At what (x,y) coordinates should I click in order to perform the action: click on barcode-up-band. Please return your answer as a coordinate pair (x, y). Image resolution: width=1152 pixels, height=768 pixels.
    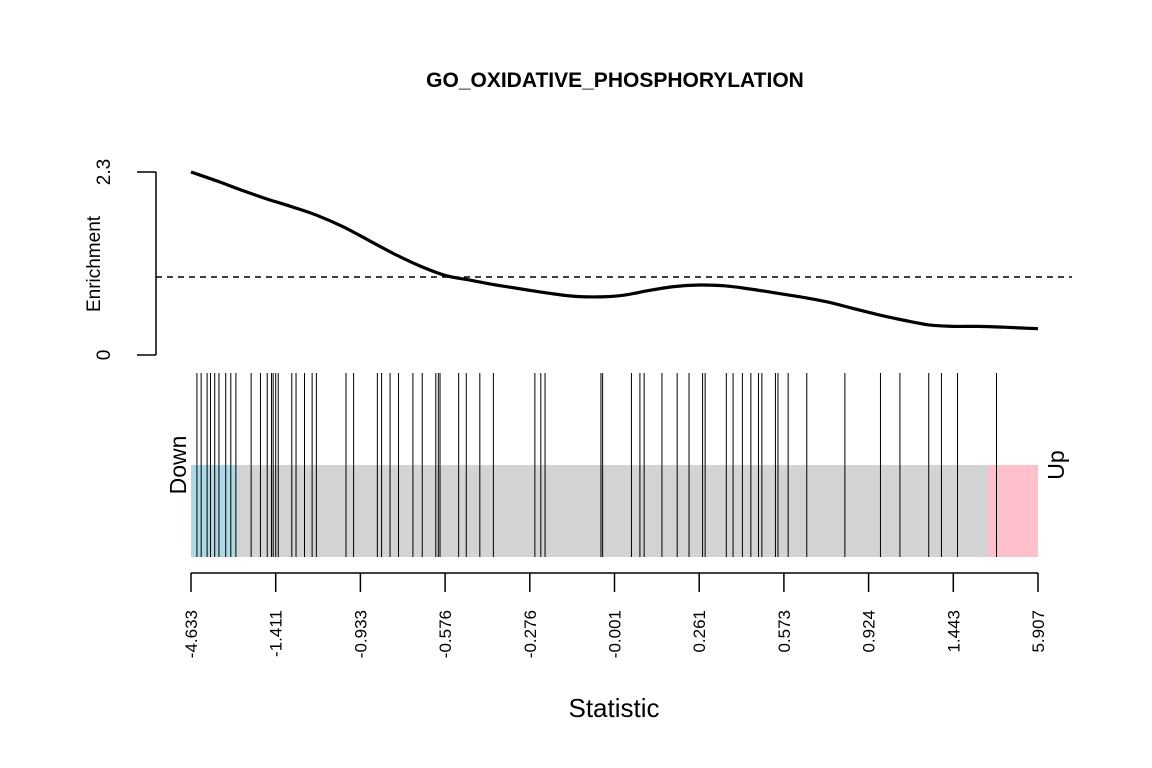
    Looking at the image, I should click on (1012, 511).